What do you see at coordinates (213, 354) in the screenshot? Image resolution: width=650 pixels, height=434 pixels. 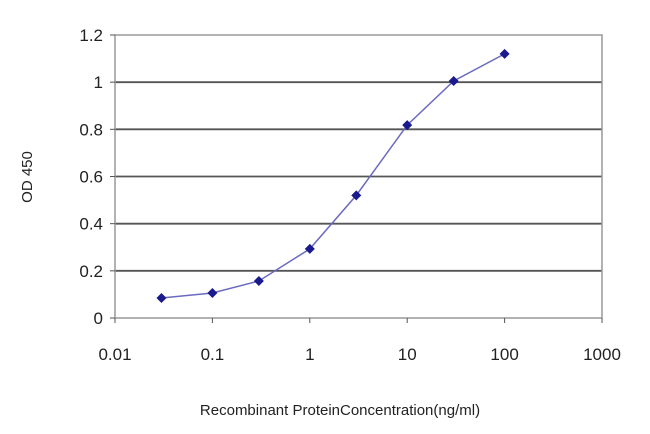 I see `x-tick-label: 0.1` at bounding box center [213, 354].